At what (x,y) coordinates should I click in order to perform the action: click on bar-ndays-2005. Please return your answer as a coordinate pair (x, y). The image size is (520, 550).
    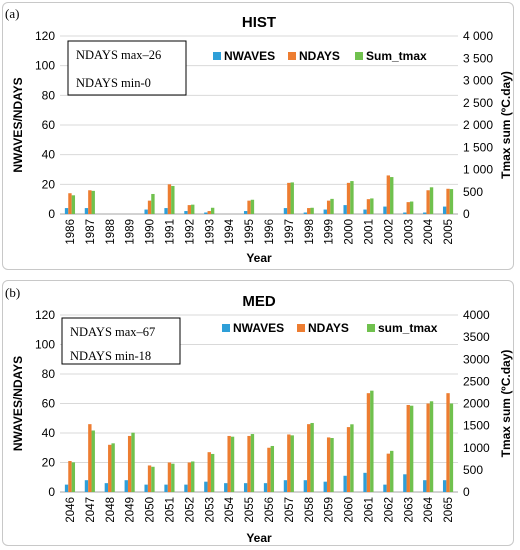
    Looking at the image, I should click on (448, 201).